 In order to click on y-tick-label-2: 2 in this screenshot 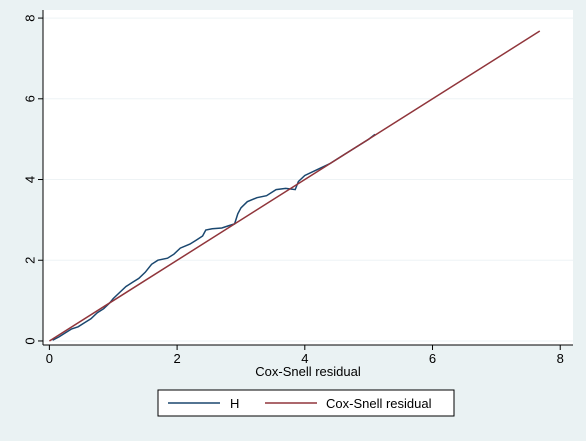, I will do `click(29, 260)`.